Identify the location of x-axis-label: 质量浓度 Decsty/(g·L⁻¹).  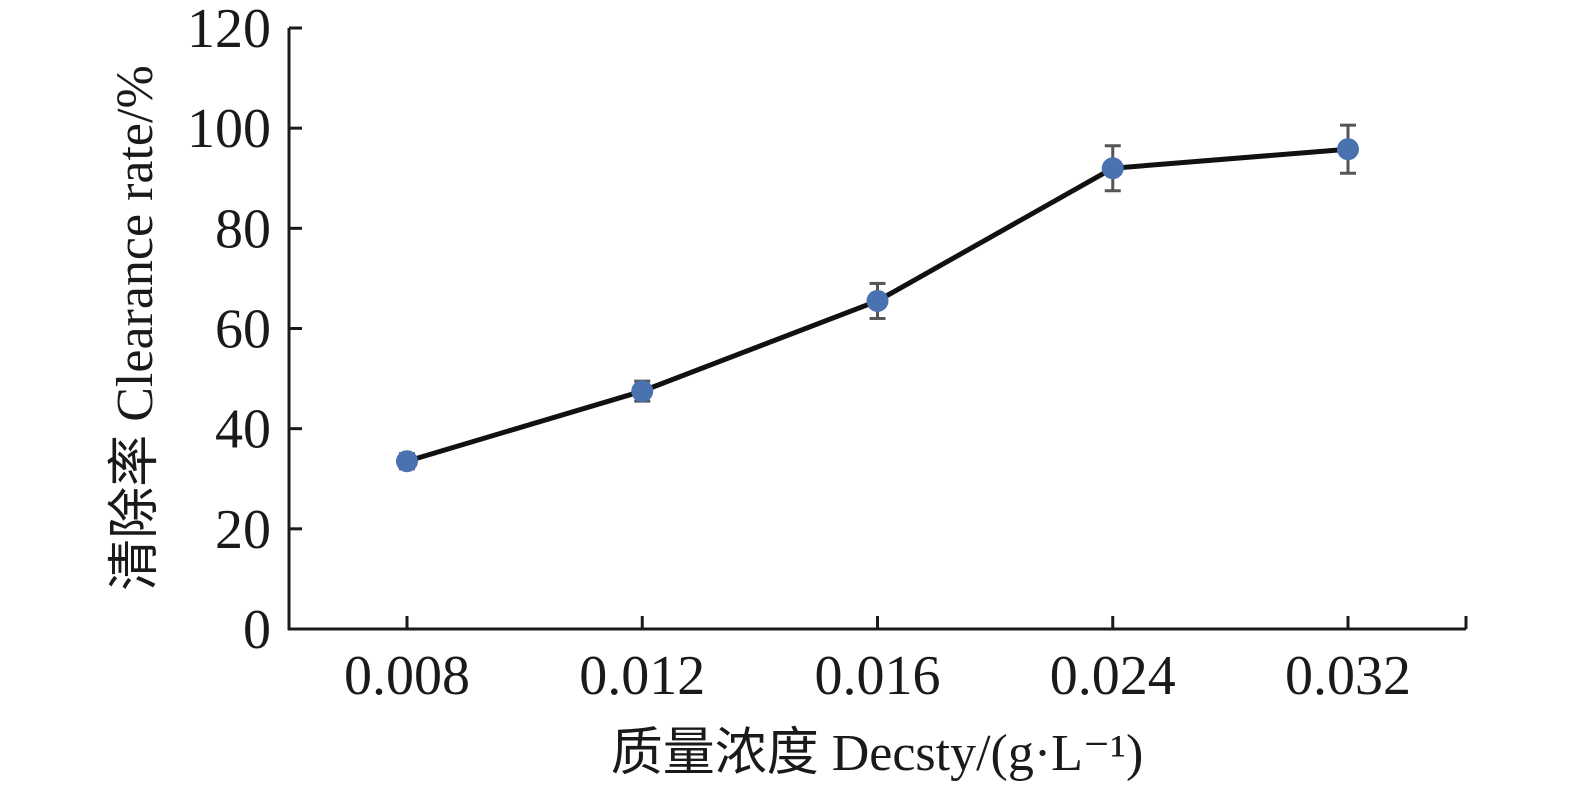
(877, 753).